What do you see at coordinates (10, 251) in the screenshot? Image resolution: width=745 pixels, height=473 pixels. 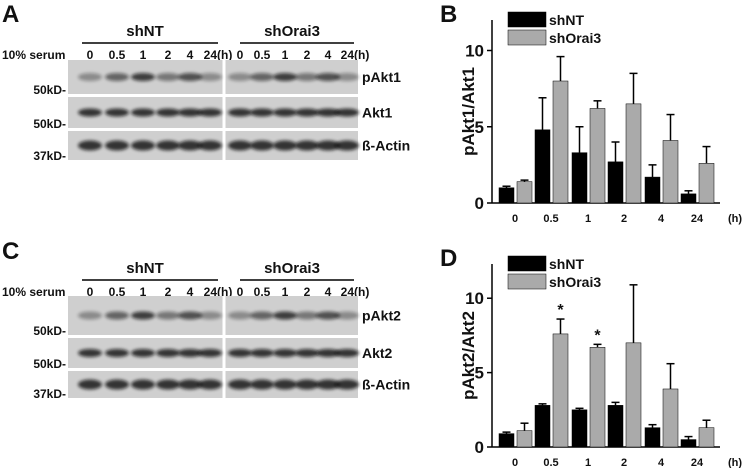 I see `panel-letter: C` at bounding box center [10, 251].